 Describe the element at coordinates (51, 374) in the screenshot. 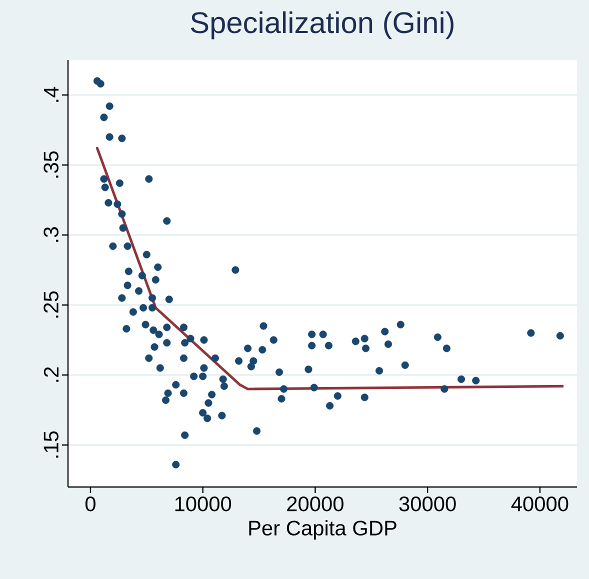

I see `y-tick-label: .2` at that location.